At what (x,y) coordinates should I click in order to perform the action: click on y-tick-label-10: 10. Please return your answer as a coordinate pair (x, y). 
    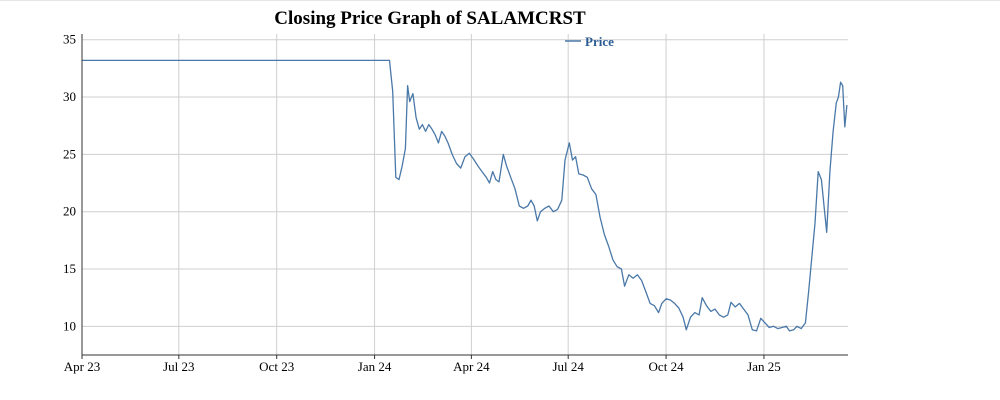
    Looking at the image, I should click on (69, 325).